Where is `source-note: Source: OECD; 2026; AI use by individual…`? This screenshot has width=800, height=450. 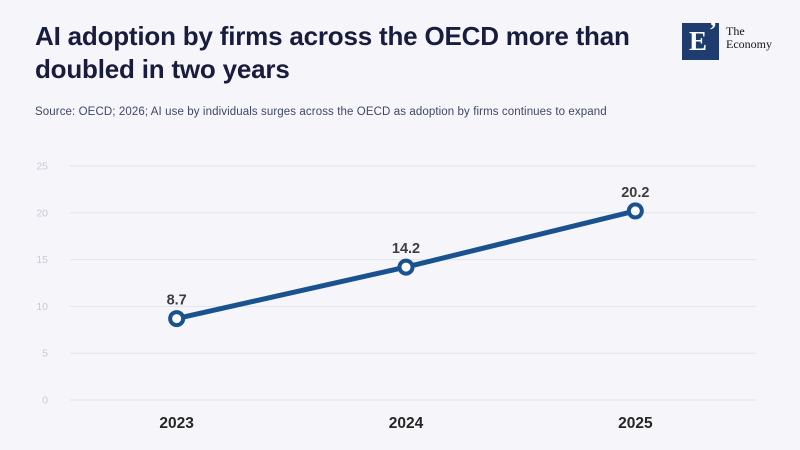 source-note: Source: OECD; 2026; AI use by individual… is located at coordinates (321, 112).